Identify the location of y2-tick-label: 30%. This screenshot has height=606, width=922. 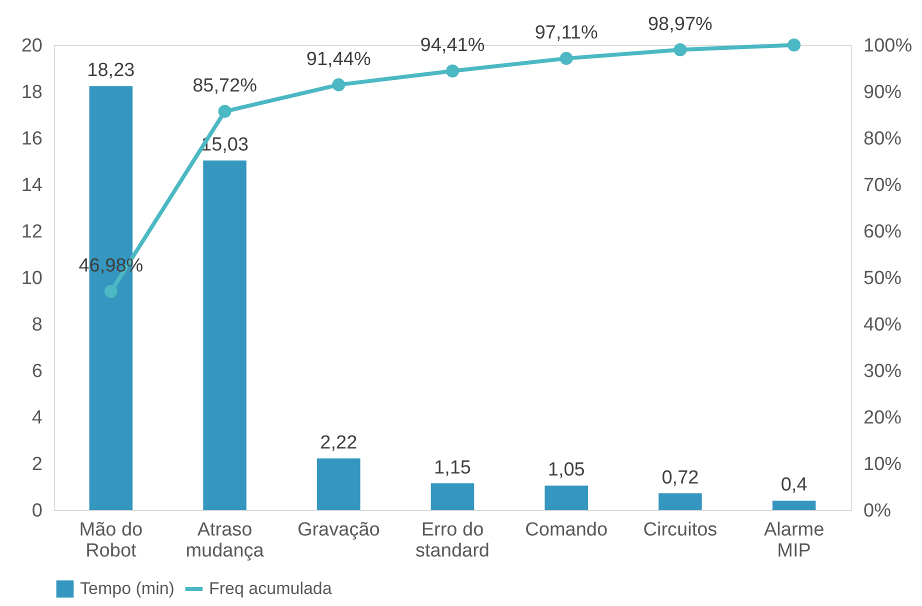
(883, 371).